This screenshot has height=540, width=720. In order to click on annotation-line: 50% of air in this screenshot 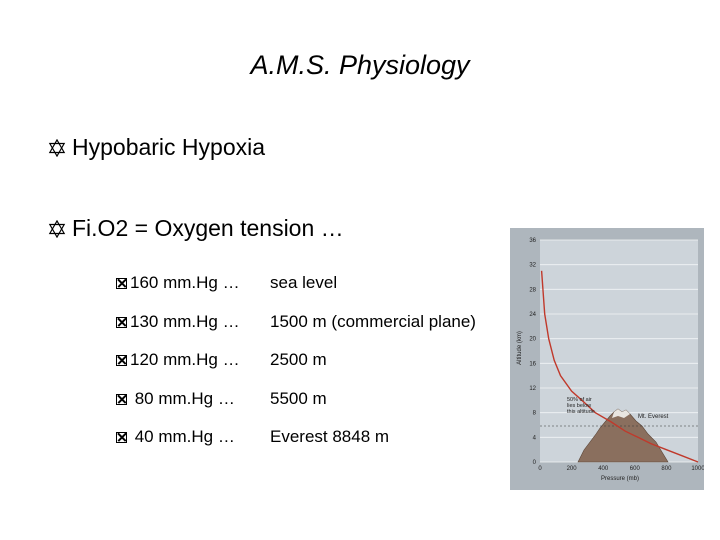, I will do `click(579, 400)`.